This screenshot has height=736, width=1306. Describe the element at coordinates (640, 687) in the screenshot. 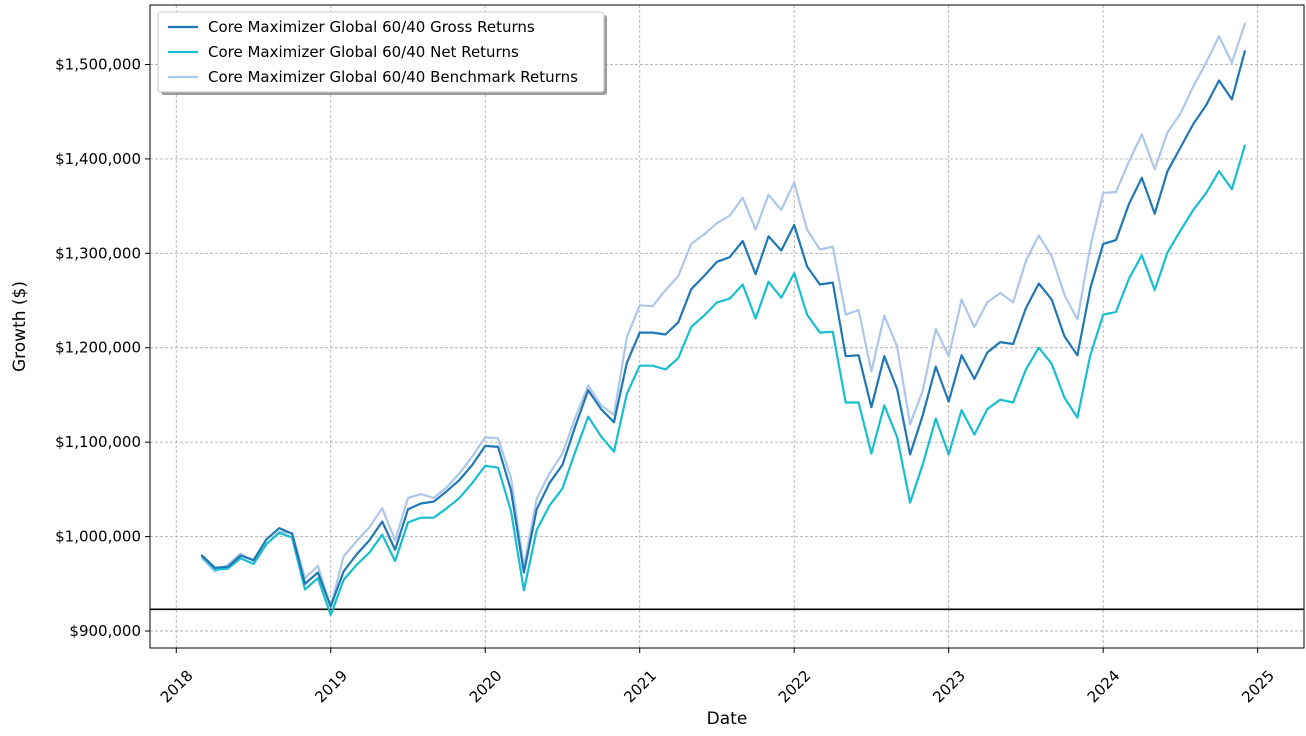

I see `x-tick-label: 2021` at that location.